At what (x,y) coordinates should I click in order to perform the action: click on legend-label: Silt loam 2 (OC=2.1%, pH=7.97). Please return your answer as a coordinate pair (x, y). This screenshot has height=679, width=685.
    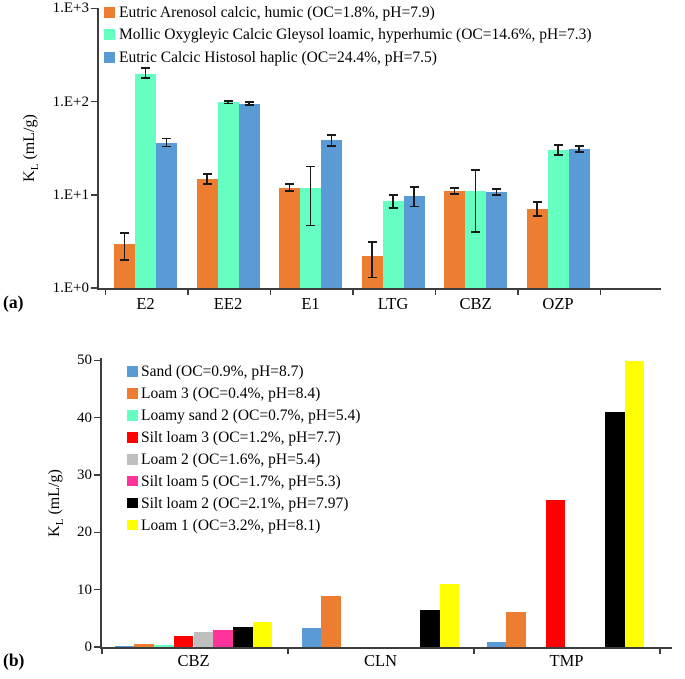
    Looking at the image, I should click on (245, 503).